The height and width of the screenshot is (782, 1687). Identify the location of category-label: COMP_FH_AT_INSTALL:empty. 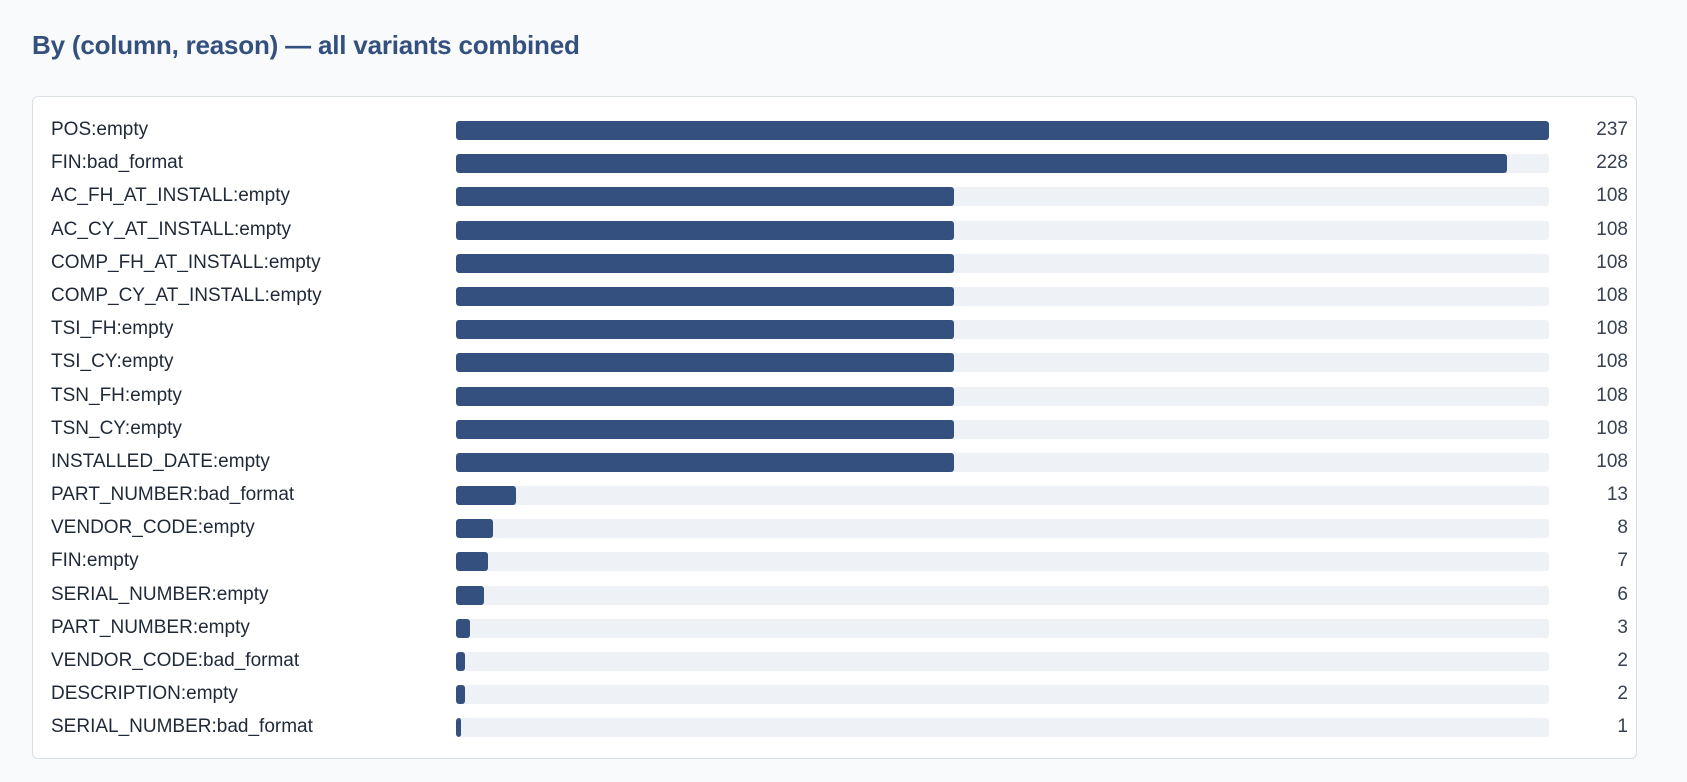
(186, 262).